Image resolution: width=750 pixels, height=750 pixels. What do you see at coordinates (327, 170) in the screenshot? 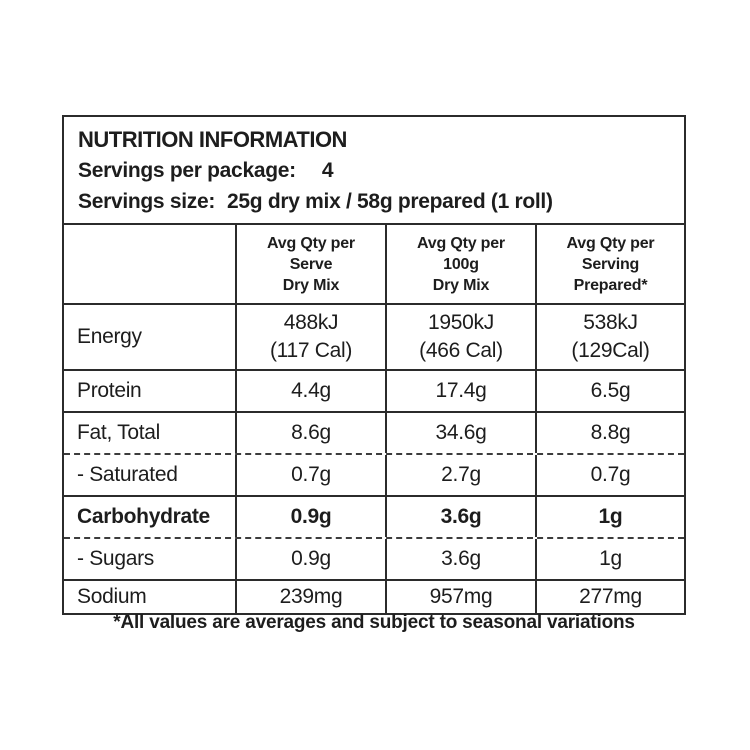
I see `servings-per-package-value: 4` at bounding box center [327, 170].